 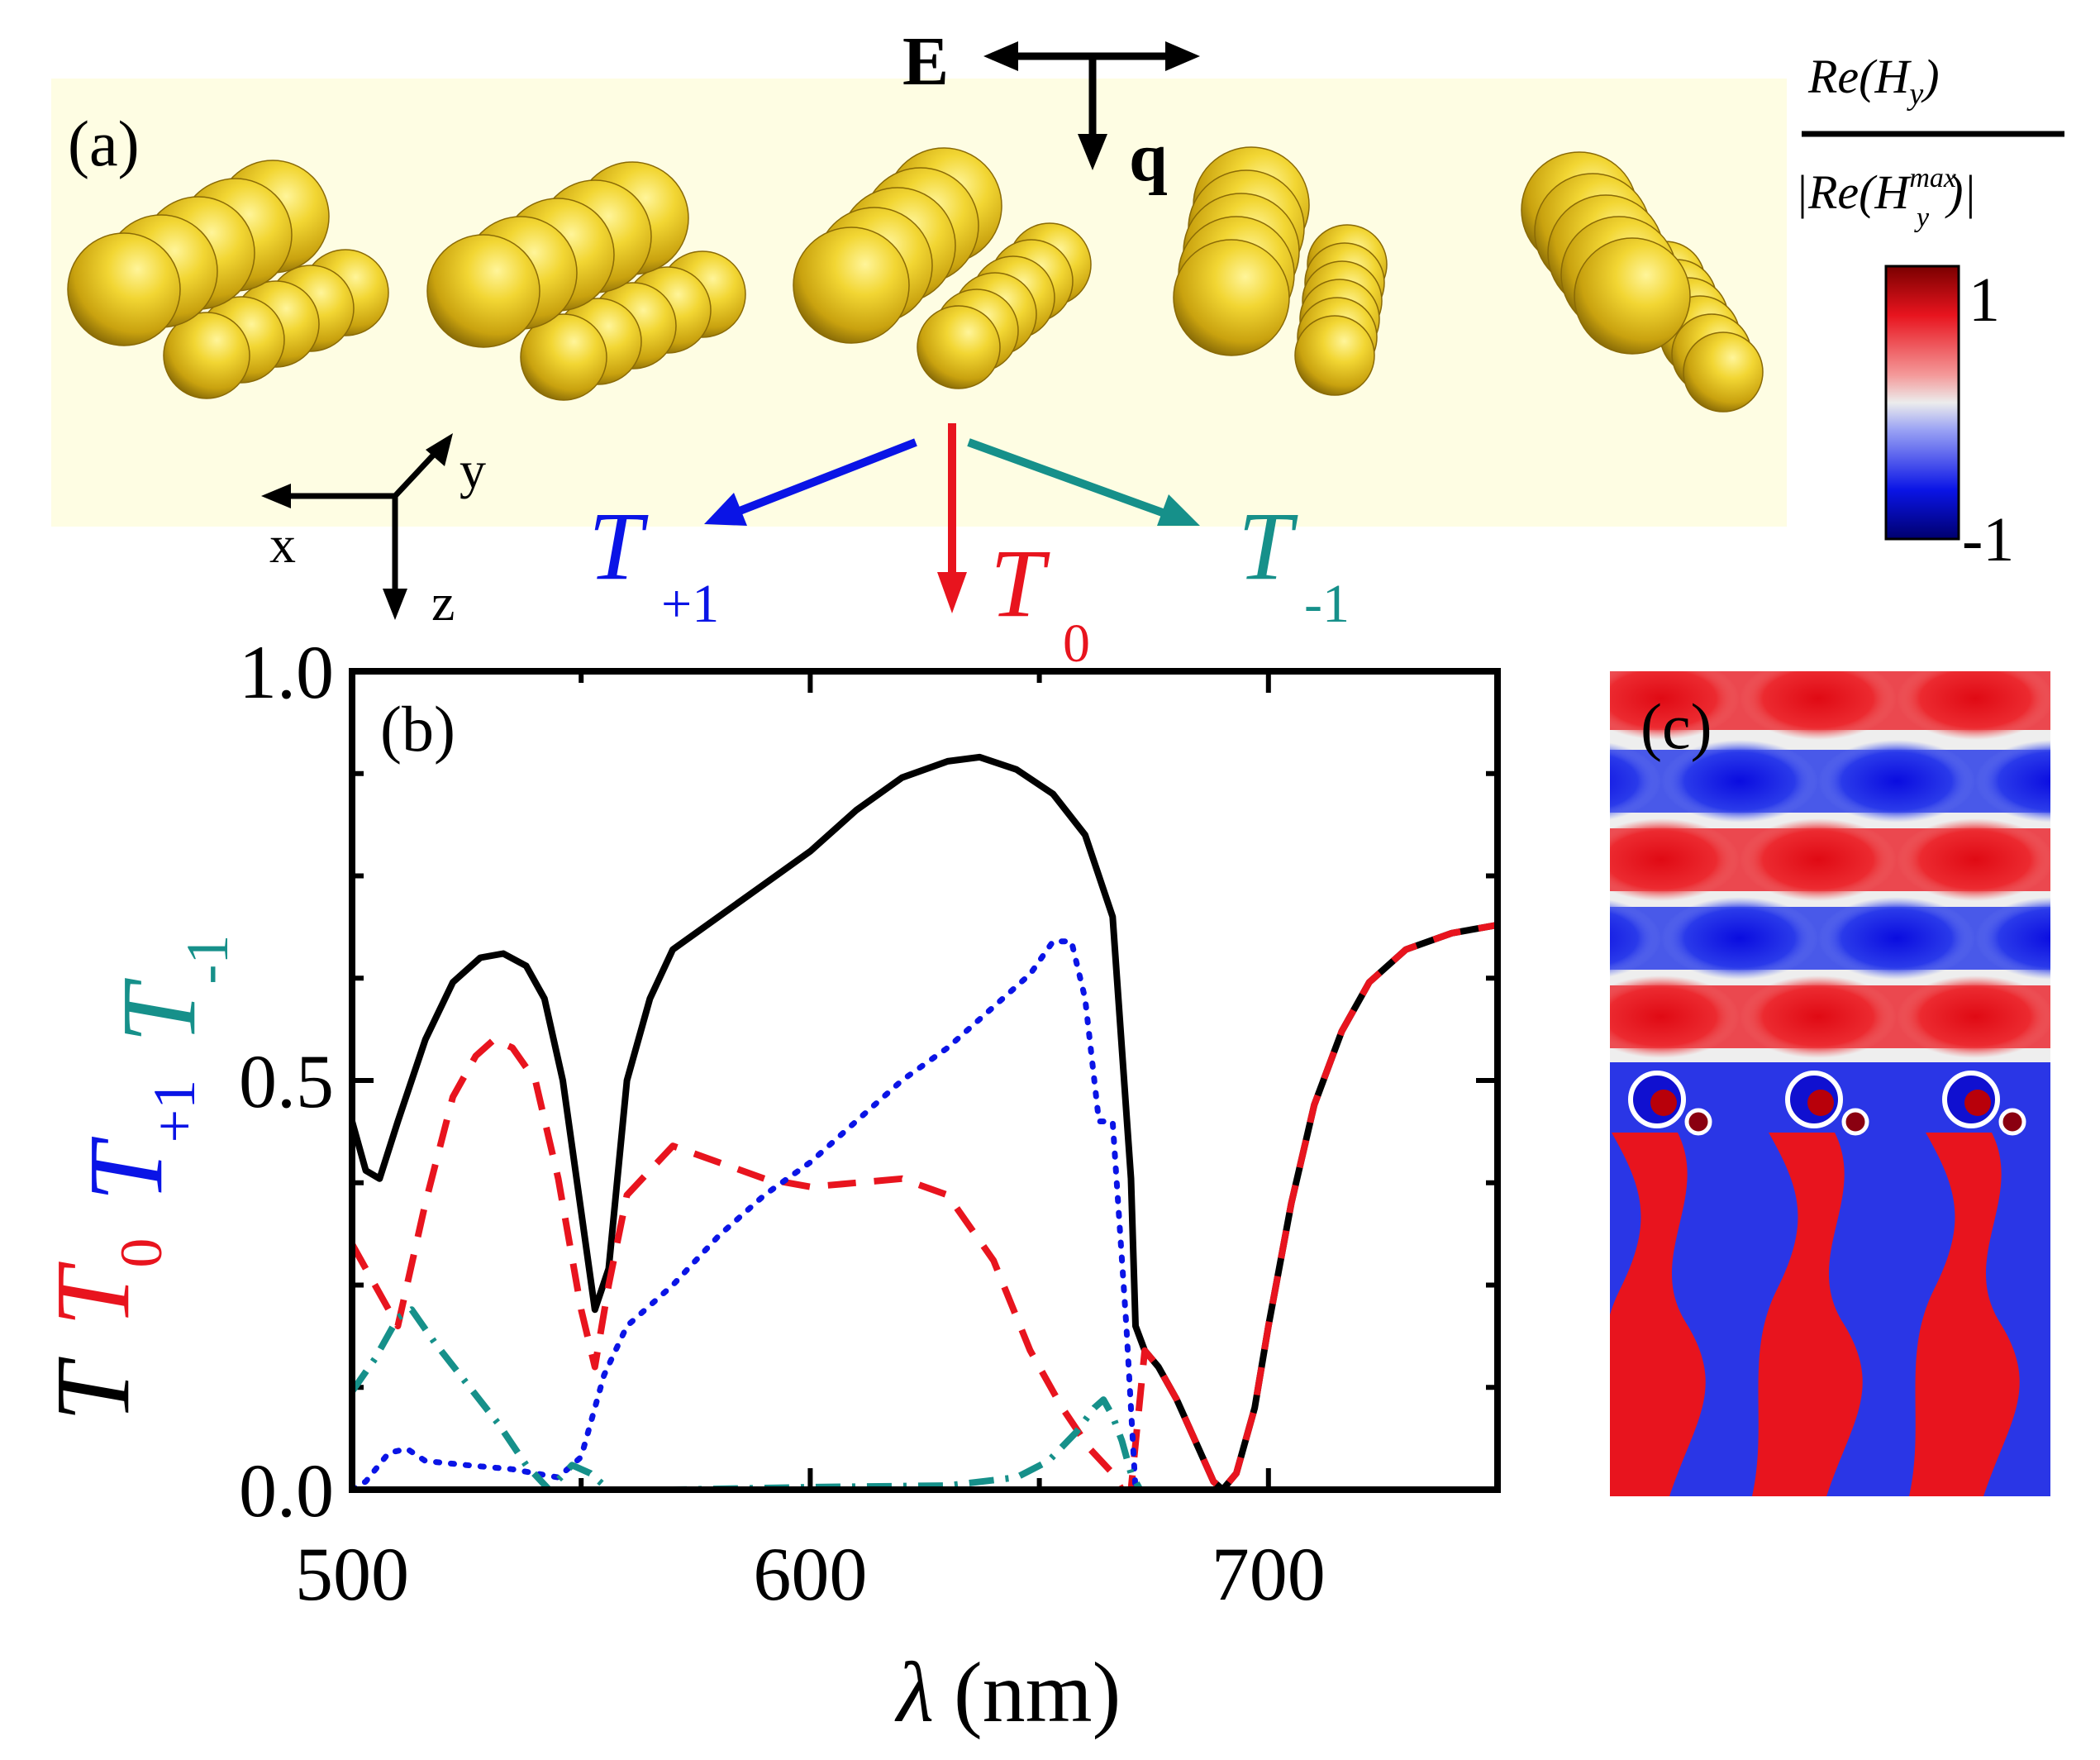 What do you see at coordinates (104, 143) in the screenshot?
I see `panel-a-label: (a)` at bounding box center [104, 143].